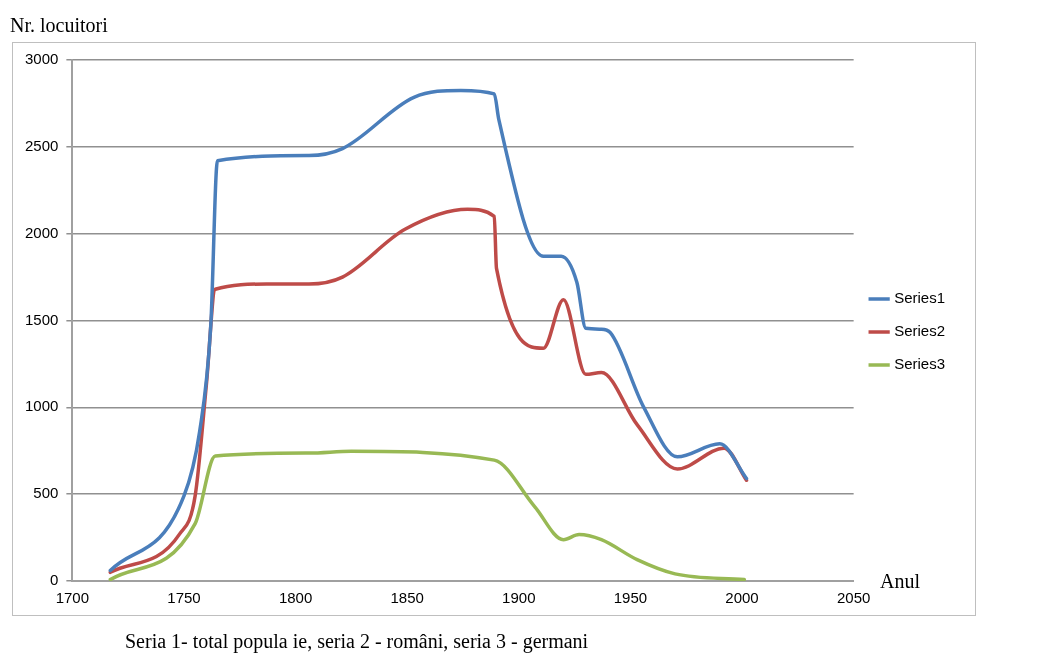 The image size is (1058, 664). What do you see at coordinates (427, 515) in the screenshot?
I see `line-series` at bounding box center [427, 515].